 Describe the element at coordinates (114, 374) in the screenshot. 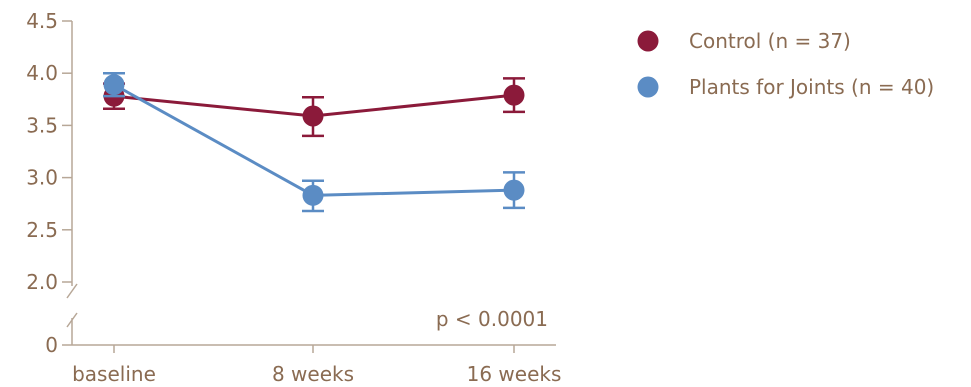

I see `x-tick-label: baseline` at that location.